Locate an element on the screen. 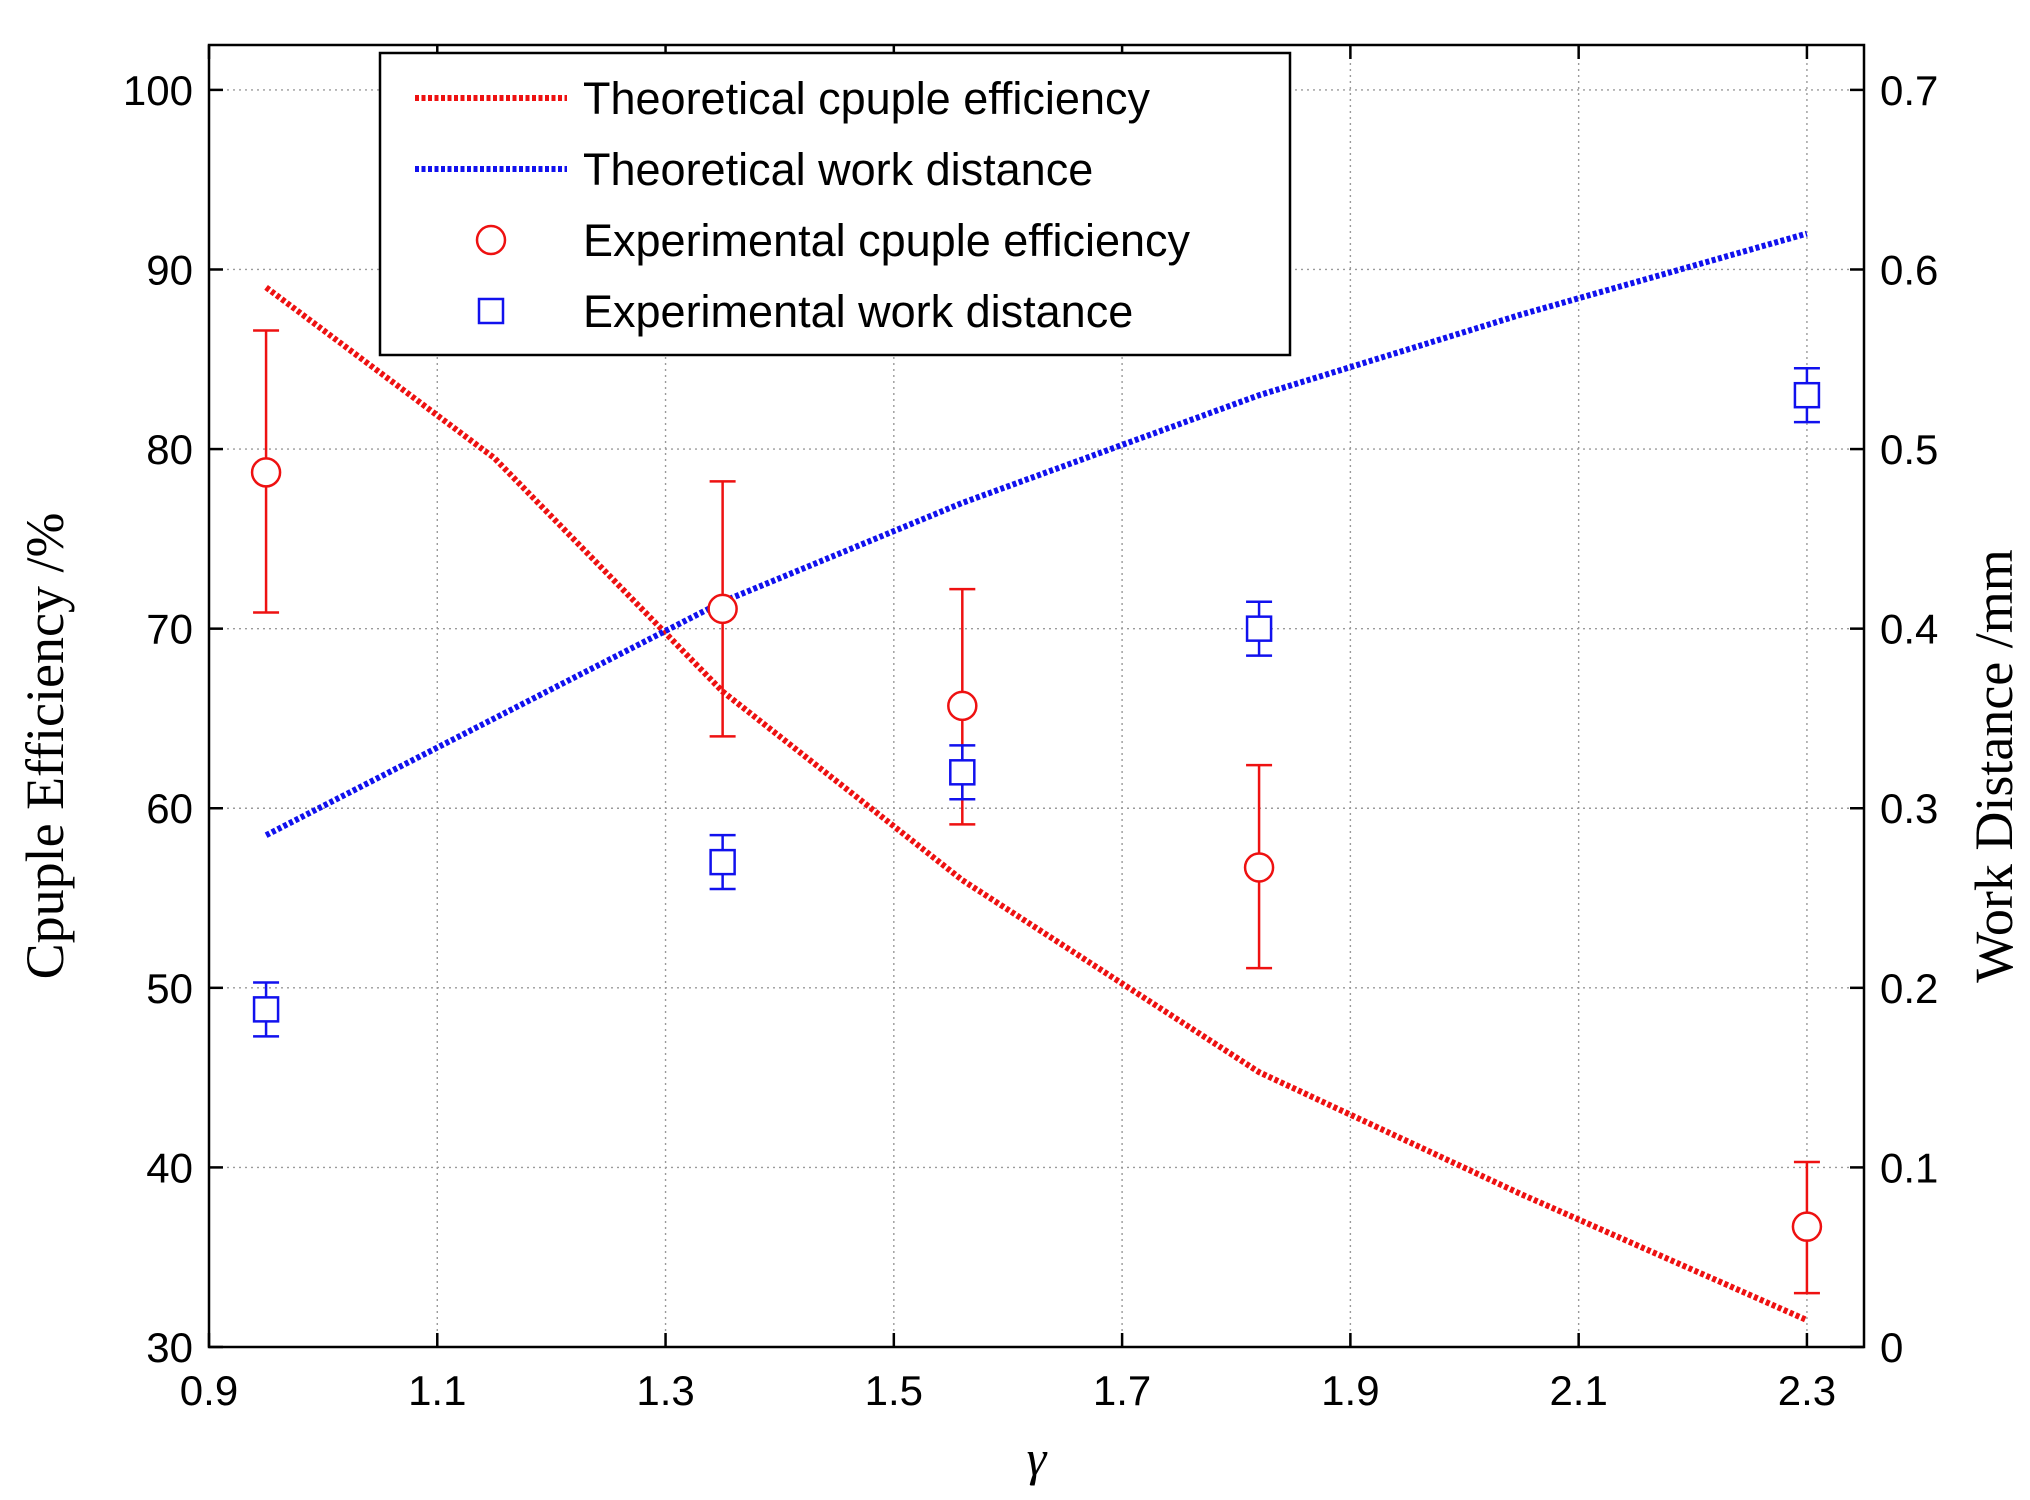 This screenshot has height=1500, width=2030. y-left-tick-label: 90 is located at coordinates (169, 269).